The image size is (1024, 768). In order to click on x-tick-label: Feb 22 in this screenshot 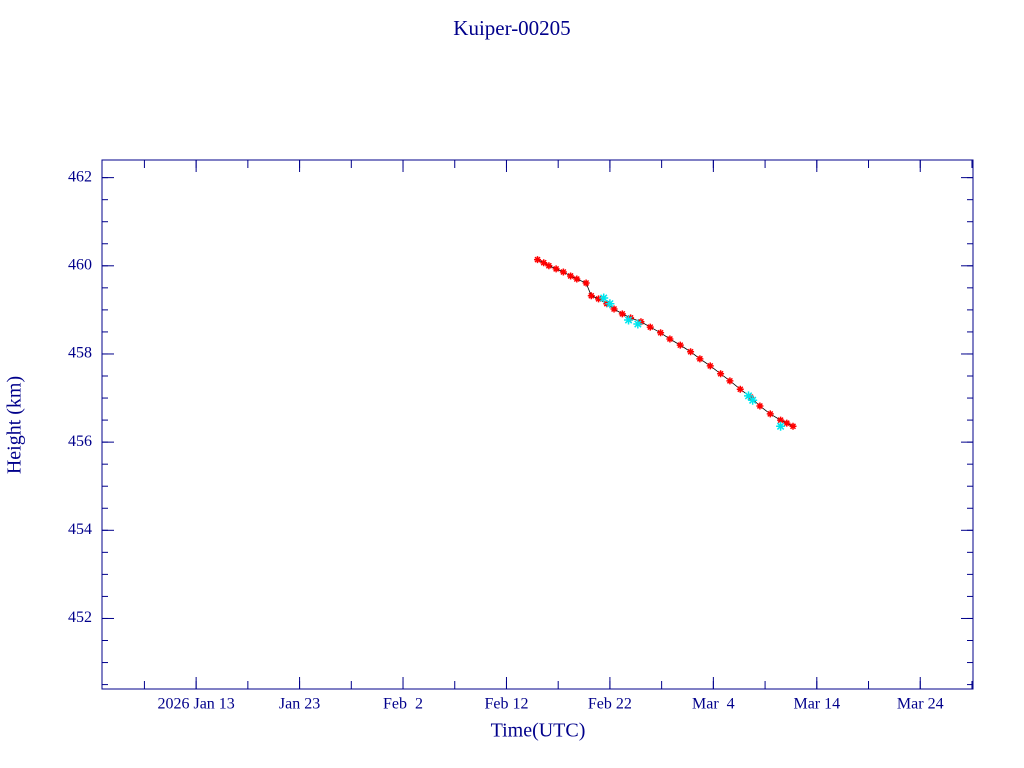, I will do `click(610, 704)`.